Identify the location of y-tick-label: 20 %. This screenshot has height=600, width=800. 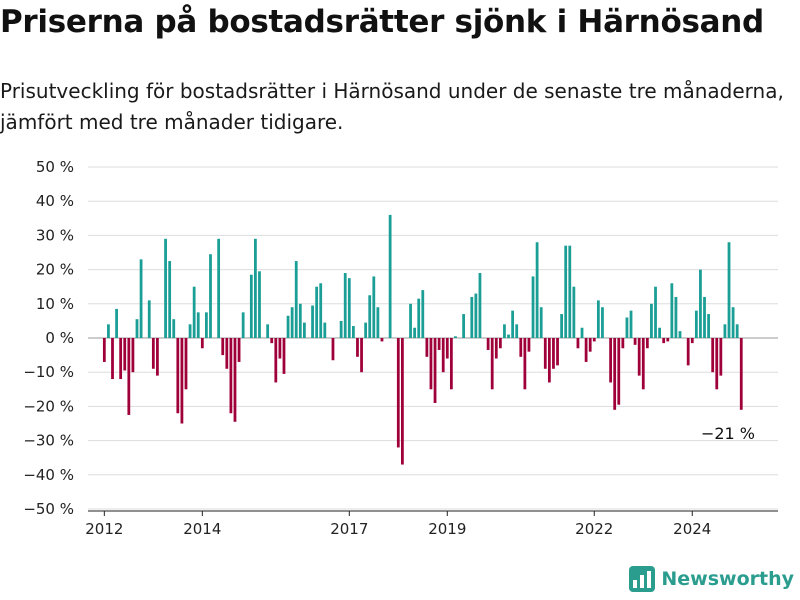
(55, 270).